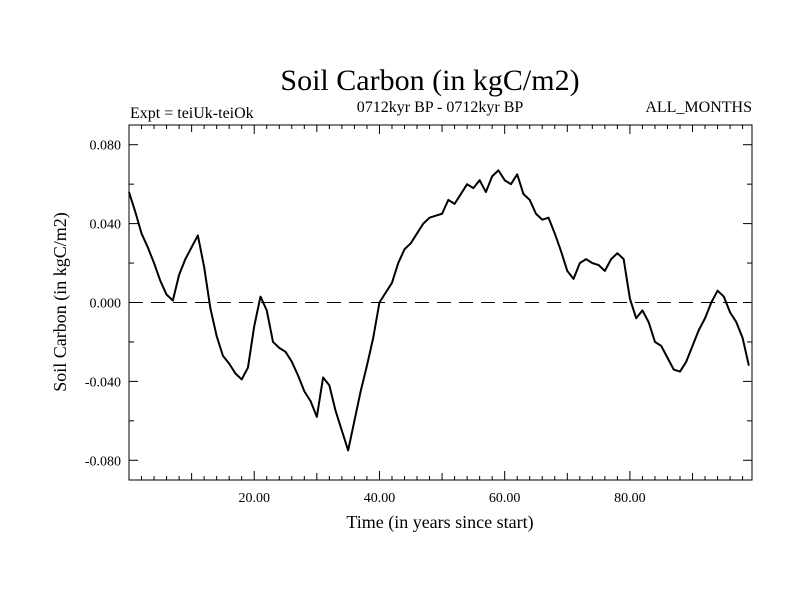  Describe the element at coordinates (254, 498) in the screenshot. I see `x-tick-label: 20.00` at that location.